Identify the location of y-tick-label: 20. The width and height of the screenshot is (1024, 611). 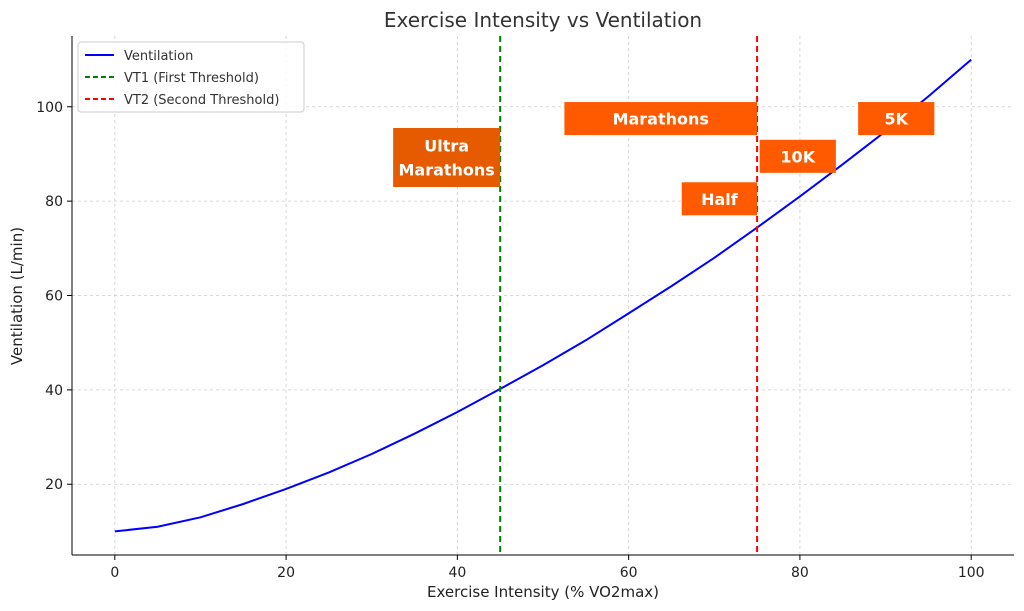
(54, 485).